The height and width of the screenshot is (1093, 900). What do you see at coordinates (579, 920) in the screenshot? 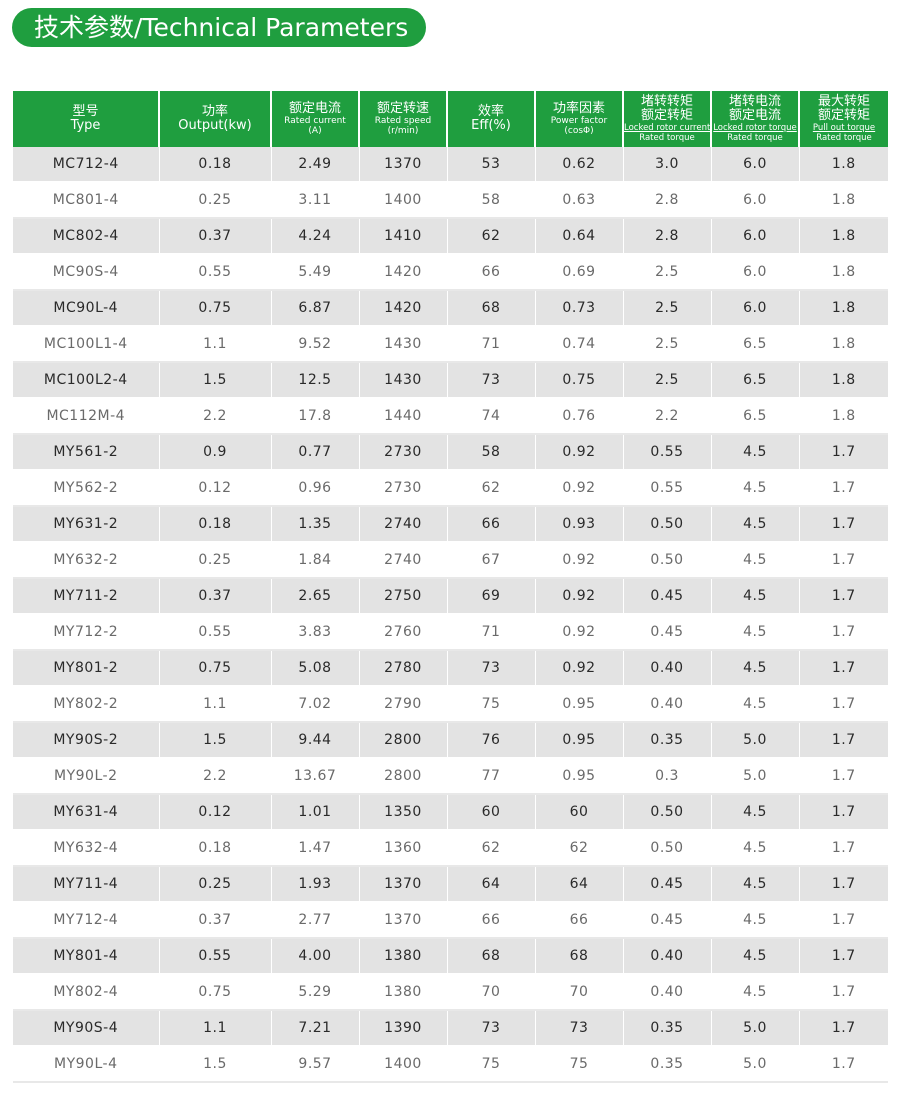
I see `cell-power-factor: 66` at bounding box center [579, 920].